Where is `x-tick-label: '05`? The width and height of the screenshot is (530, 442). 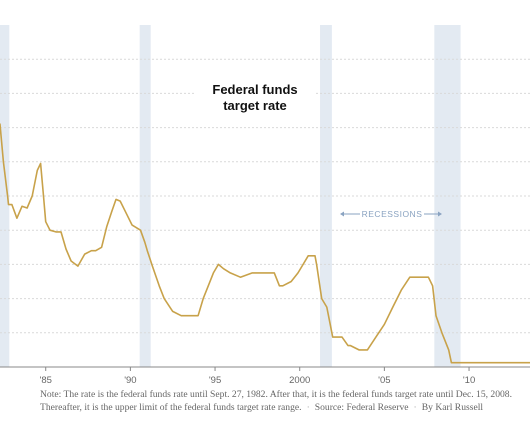
x-tick-label: '05 is located at coordinates (384, 380).